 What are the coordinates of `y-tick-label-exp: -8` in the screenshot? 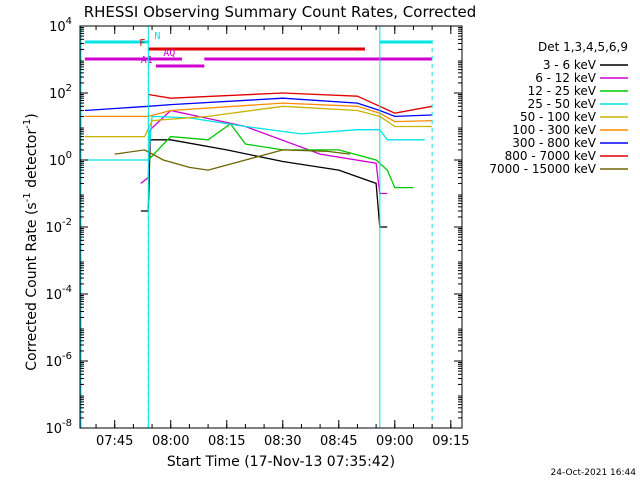 It's located at (67, 423).